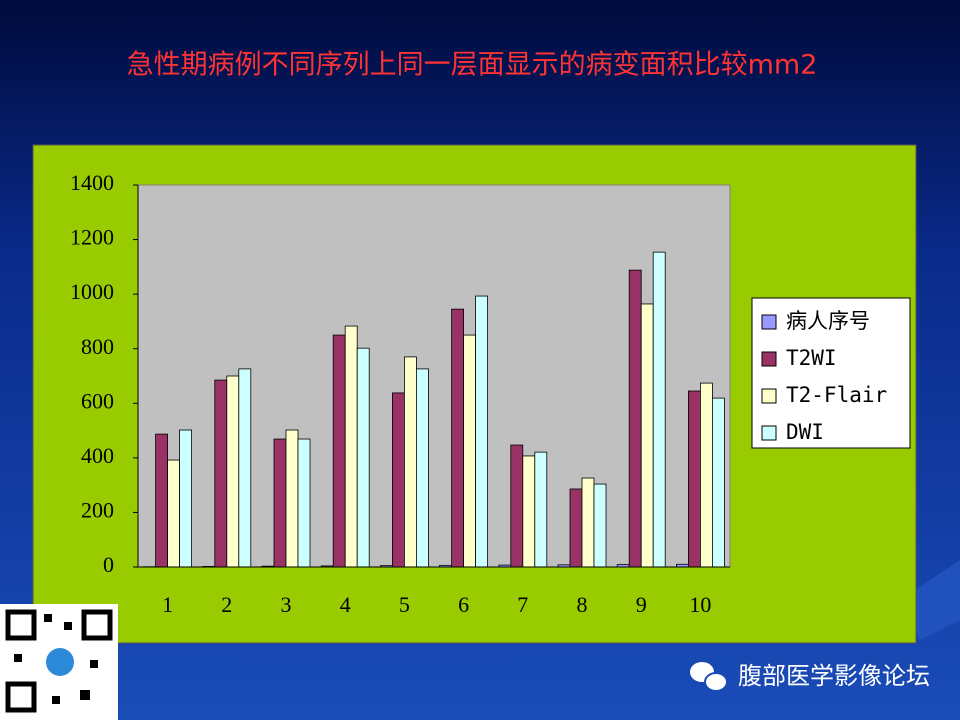  Describe the element at coordinates (97, 400) in the screenshot. I see `y-tick-label: 600` at that location.